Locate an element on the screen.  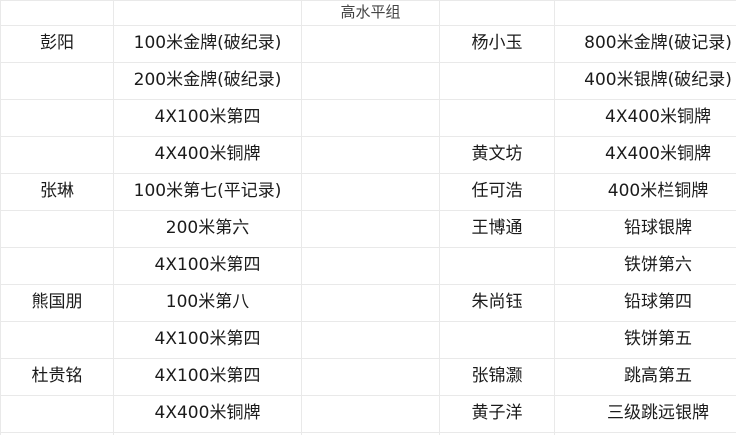
table-row: 张琳 100米第七(平记录) 任可浩 400米栏铜牌 is located at coordinates (368, 192).